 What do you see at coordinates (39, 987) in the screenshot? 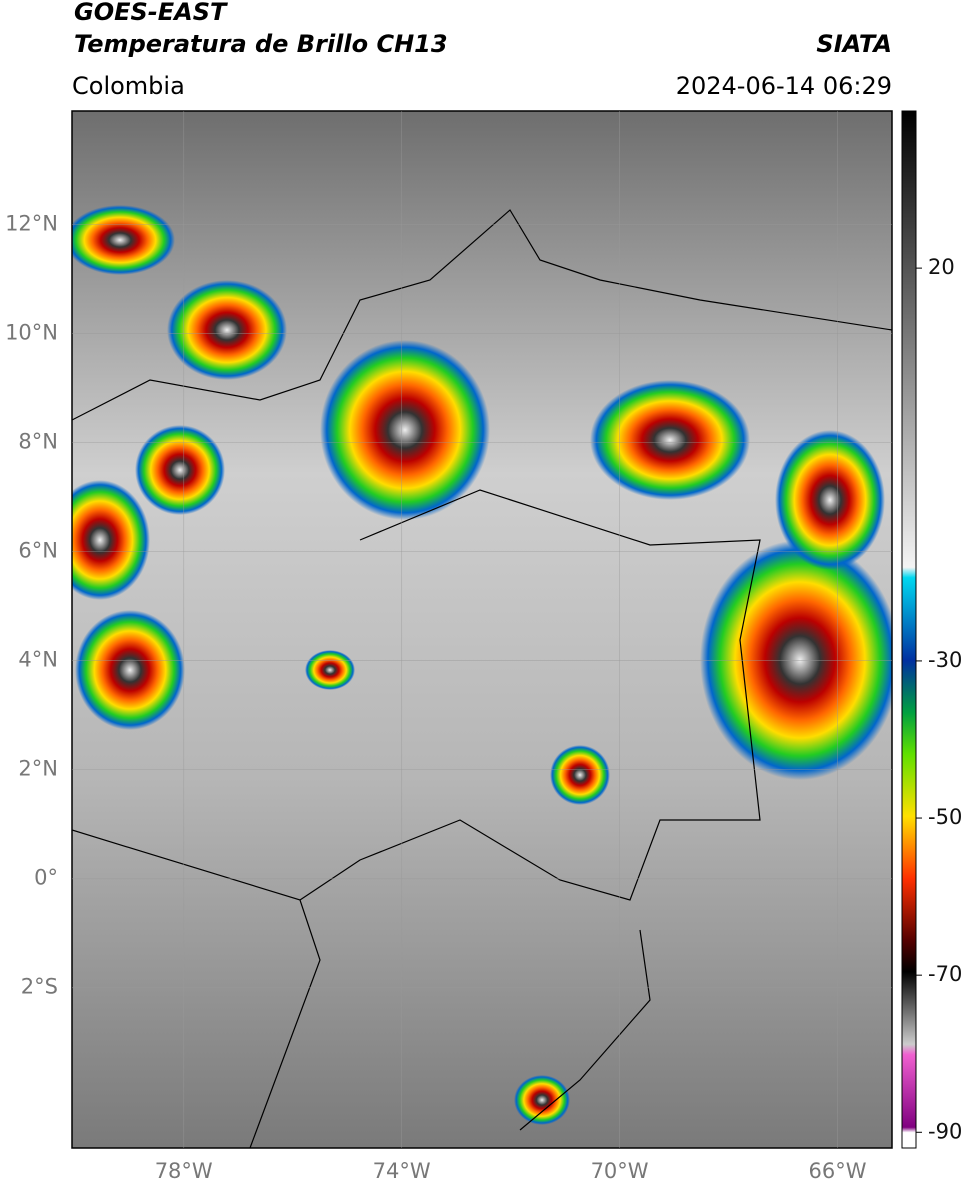
I see `lat-label: 2°S` at bounding box center [39, 987].